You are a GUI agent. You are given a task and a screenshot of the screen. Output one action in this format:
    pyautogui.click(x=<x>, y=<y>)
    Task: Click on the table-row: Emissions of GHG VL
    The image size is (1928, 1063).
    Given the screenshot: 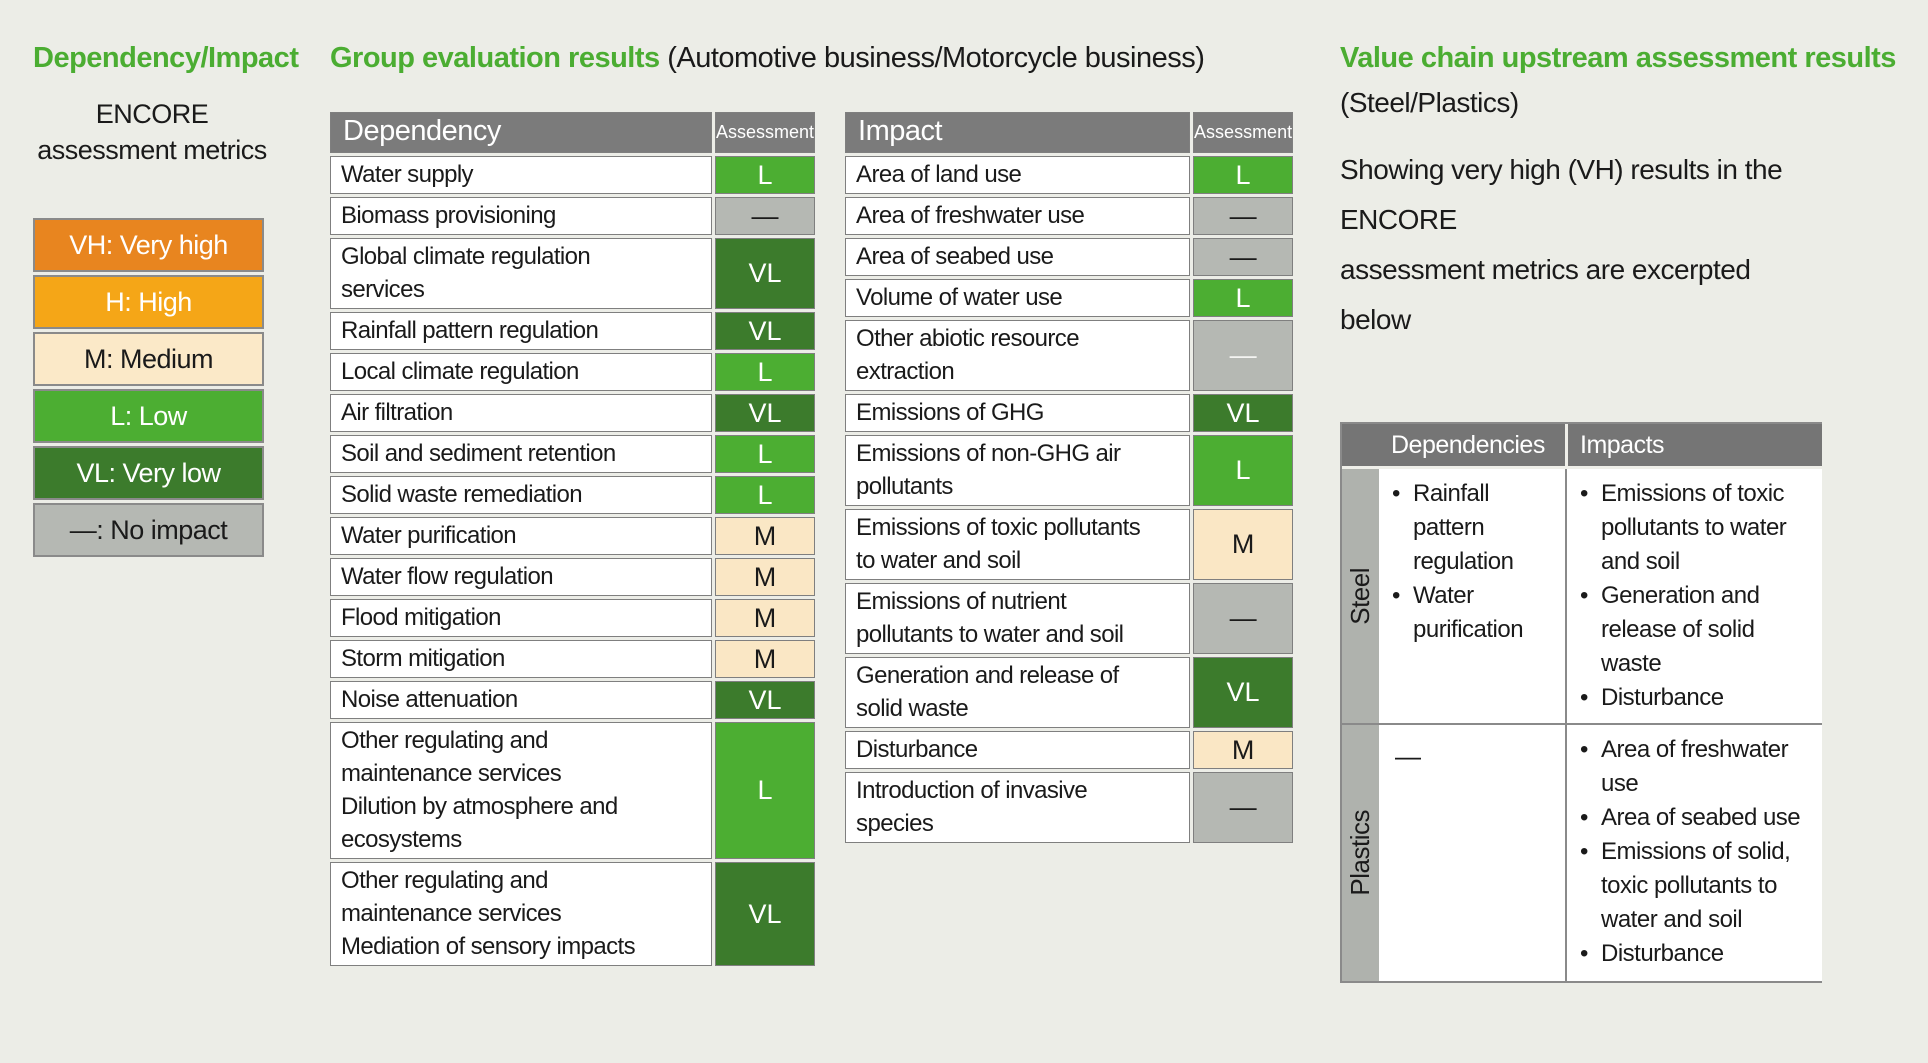 What is the action you would take?
    pyautogui.click(x=1069, y=413)
    